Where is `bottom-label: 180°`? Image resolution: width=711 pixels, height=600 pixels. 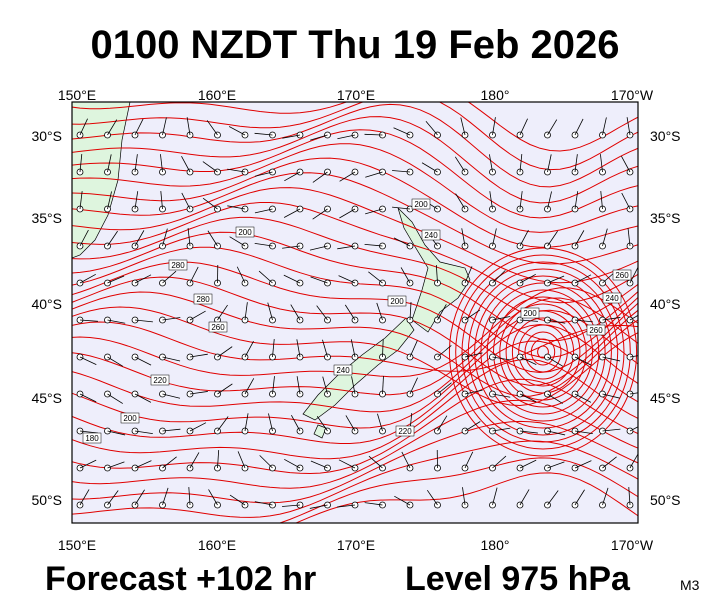
bottom-label: 180° is located at coordinates (495, 545).